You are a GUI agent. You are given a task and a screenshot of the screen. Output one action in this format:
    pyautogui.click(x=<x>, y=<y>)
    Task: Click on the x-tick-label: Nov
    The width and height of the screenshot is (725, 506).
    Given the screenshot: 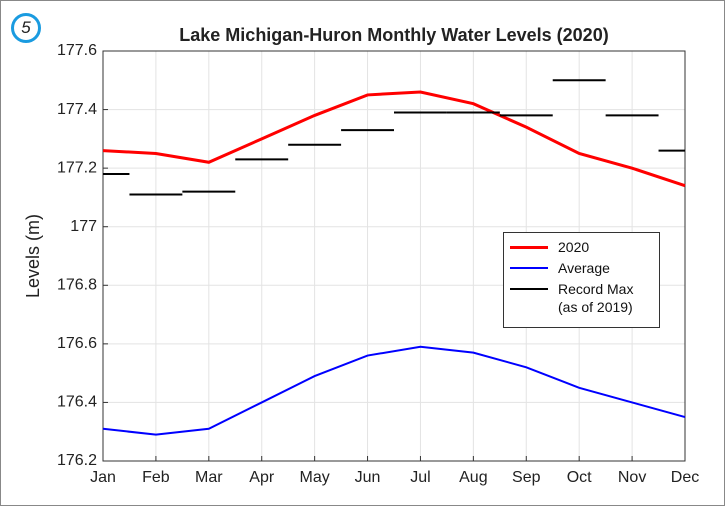 What is the action you would take?
    pyautogui.click(x=632, y=477)
    